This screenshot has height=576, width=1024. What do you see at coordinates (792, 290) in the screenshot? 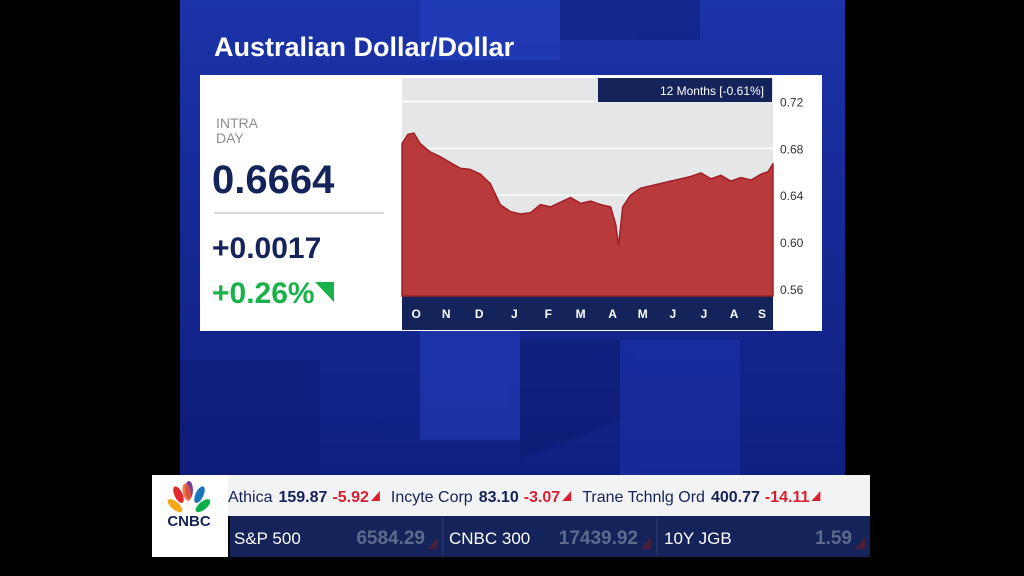
I see `y-tick-label: 0.56` at bounding box center [792, 290].